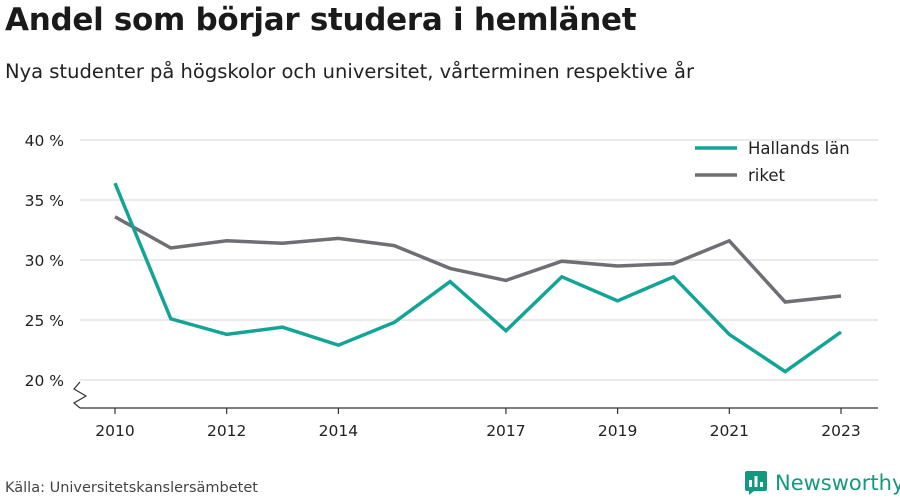 The height and width of the screenshot is (500, 900). What do you see at coordinates (44, 381) in the screenshot?
I see `y-tick-label: 20 %` at bounding box center [44, 381].